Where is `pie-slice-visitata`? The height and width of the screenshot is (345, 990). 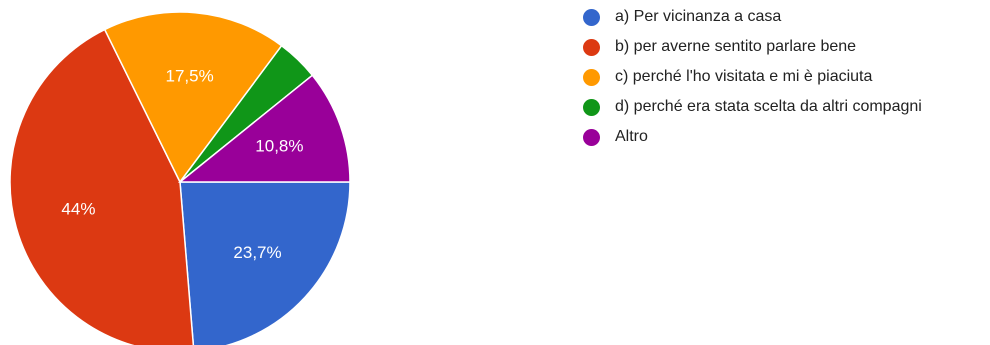 pie-slice-visitata is located at coordinates (193, 97).